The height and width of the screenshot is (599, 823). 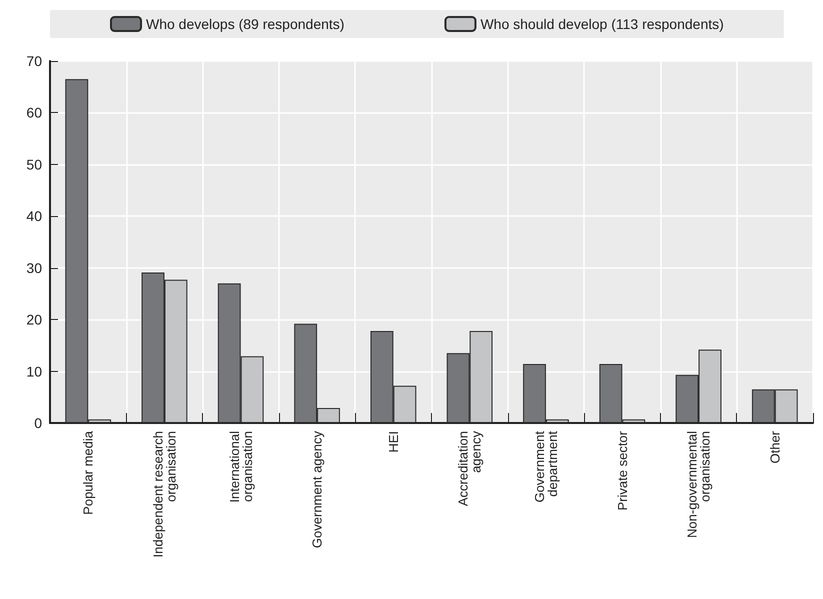 What do you see at coordinates (164, 494) in the screenshot?
I see `x-tick-label: Independent research organisation` at bounding box center [164, 494].